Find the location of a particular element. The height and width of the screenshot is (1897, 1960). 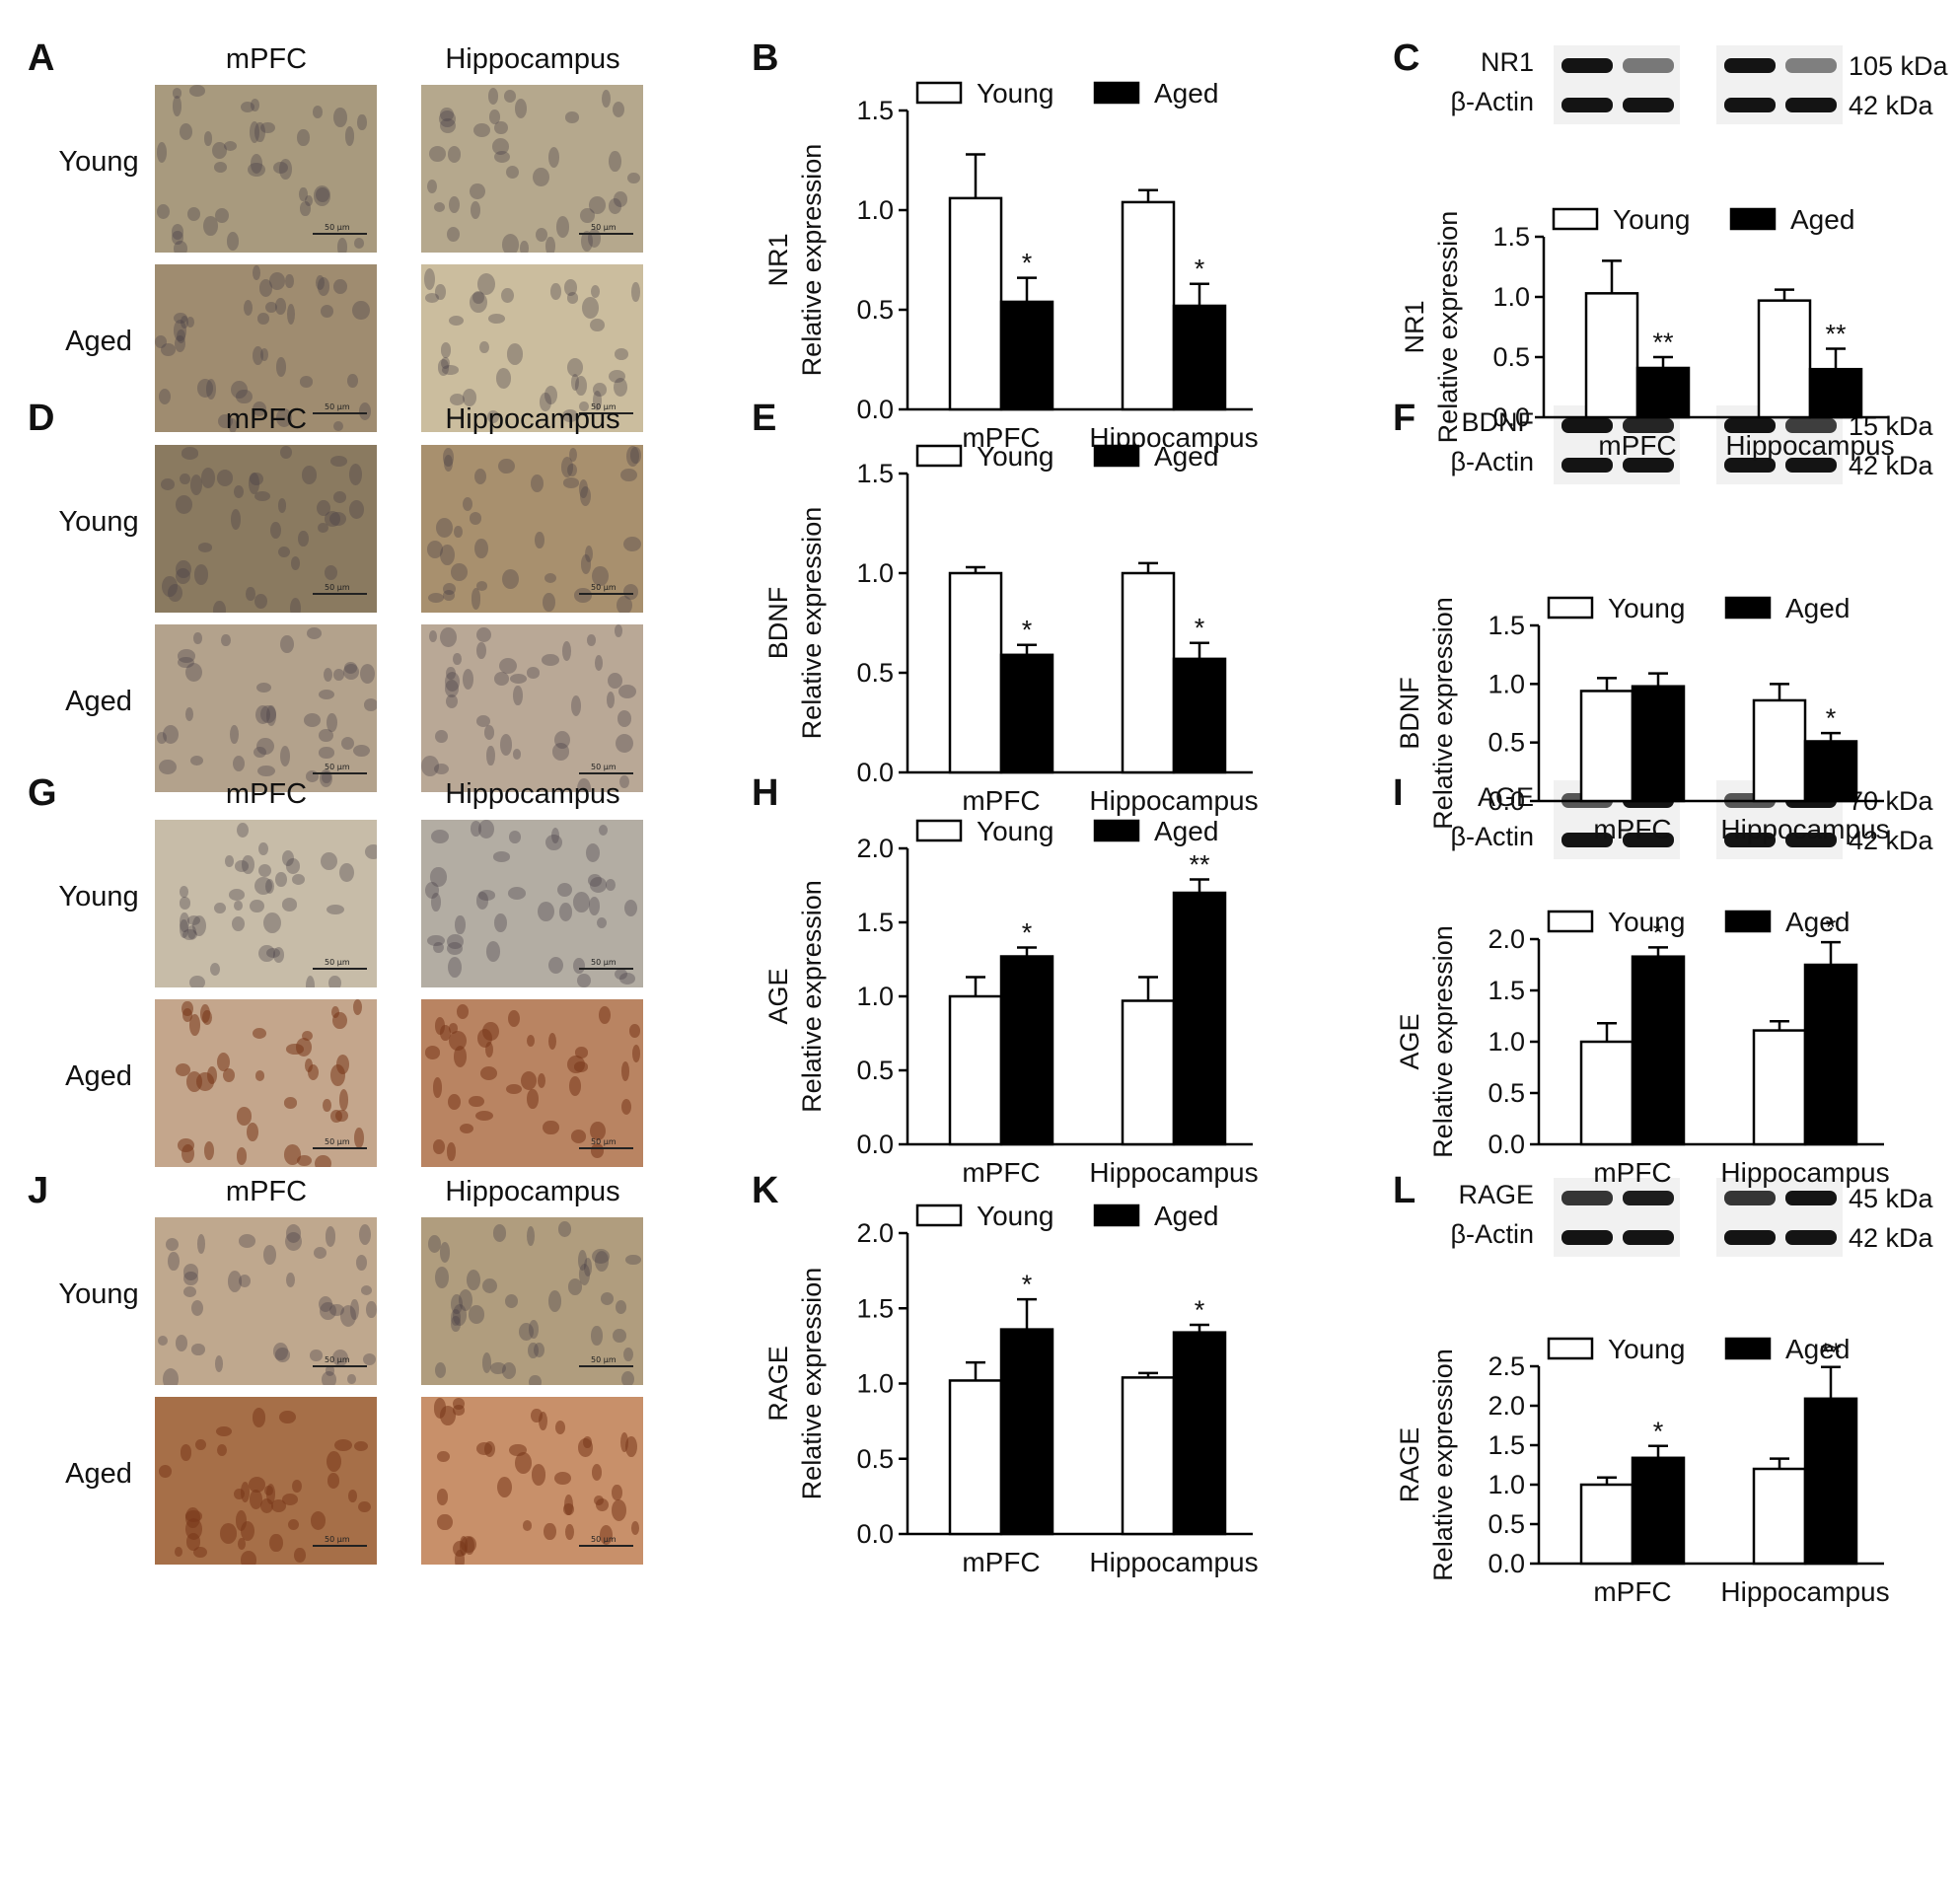

kda-label-rage: 45 kDa is located at coordinates (1891, 1198).